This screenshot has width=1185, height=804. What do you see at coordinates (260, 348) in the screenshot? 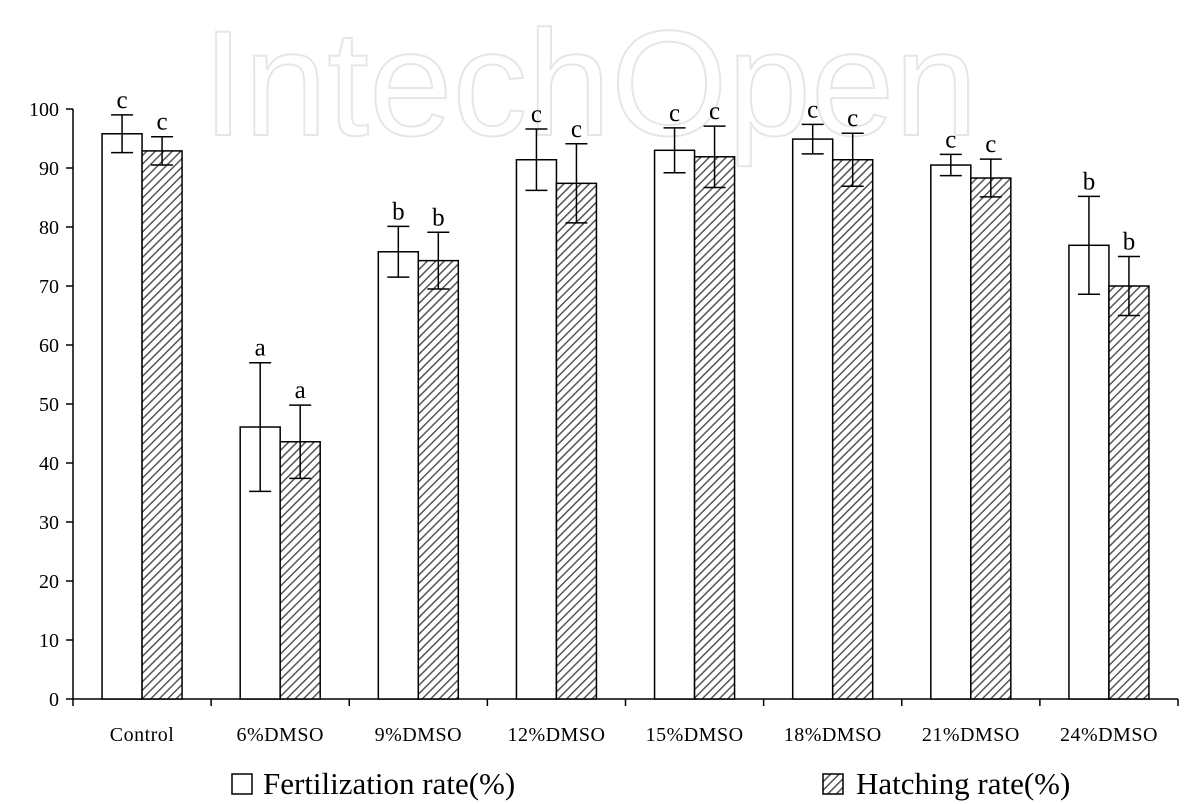
I see `significance-label-fertilization: a` at bounding box center [260, 348].